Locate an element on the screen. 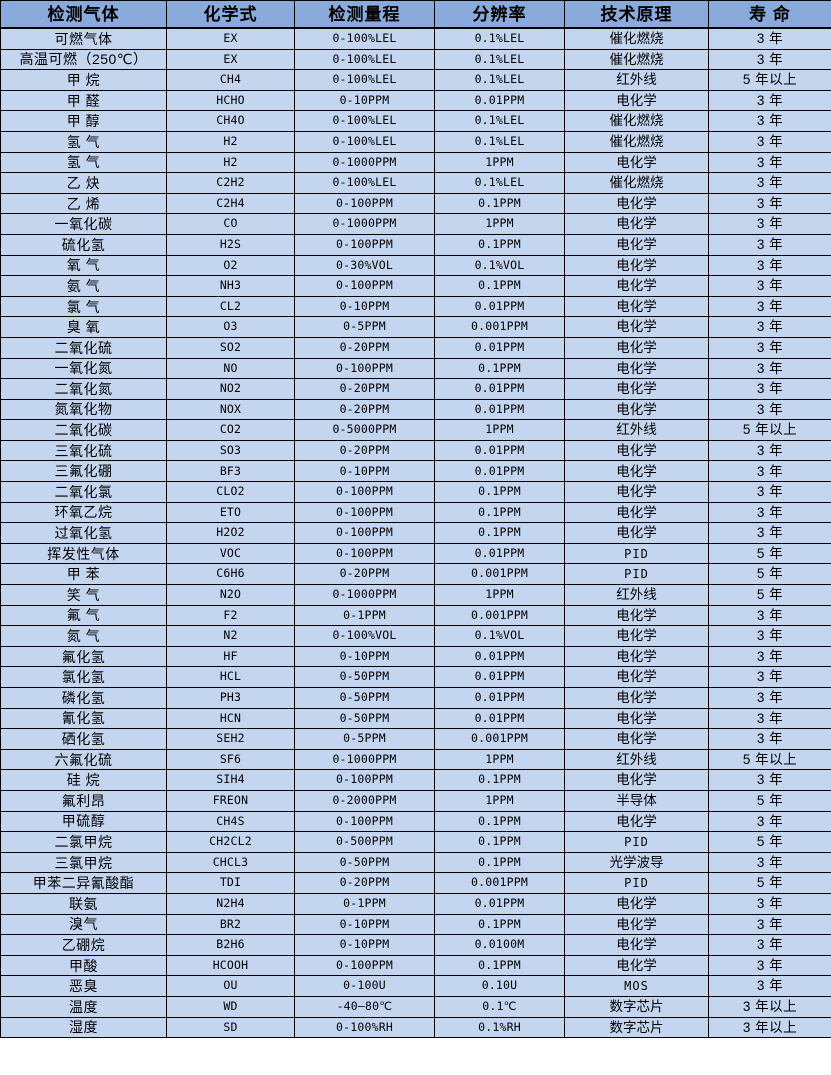  cell-formula: H2S is located at coordinates (230, 244).